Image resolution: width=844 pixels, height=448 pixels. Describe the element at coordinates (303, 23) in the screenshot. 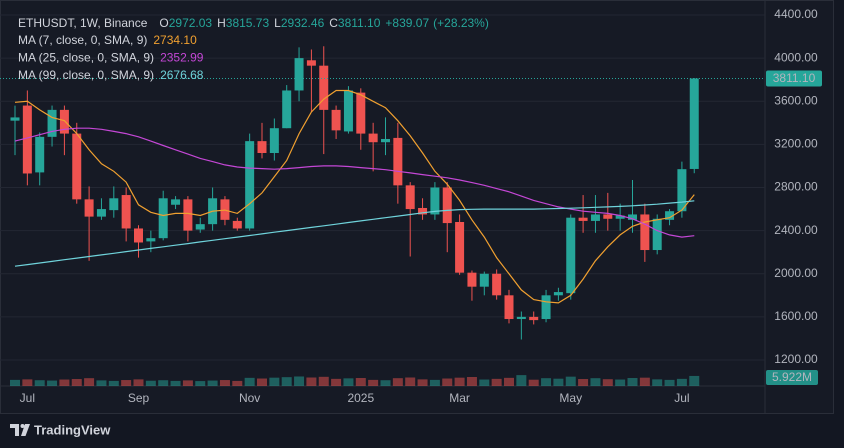

I see `ohlc-value: 2932.46` at that location.